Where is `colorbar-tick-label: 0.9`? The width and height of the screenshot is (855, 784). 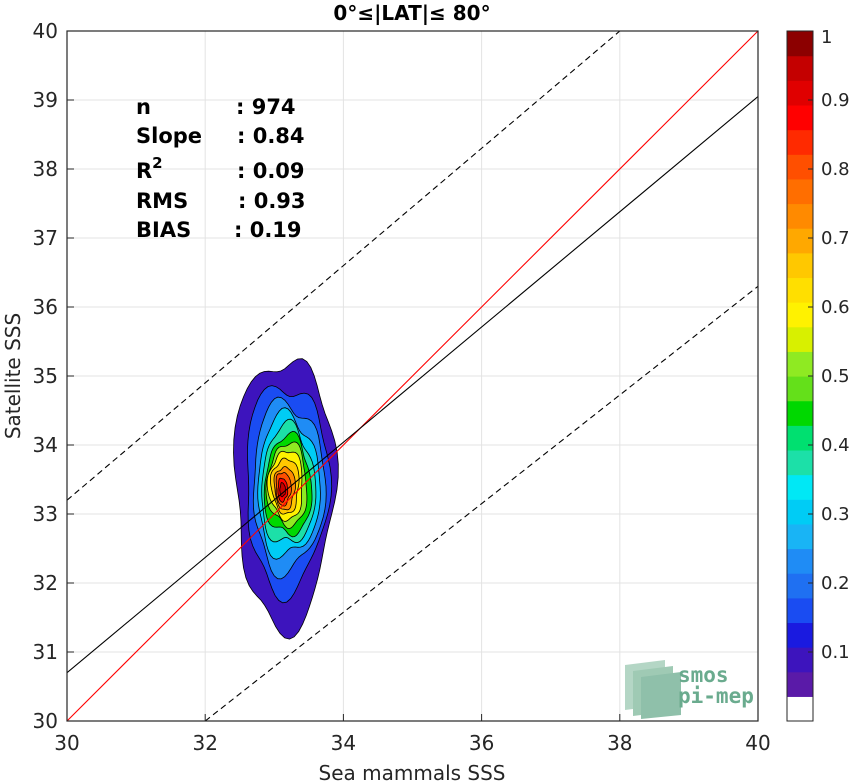 colorbar-tick-label: 0.9 is located at coordinates (835, 100).